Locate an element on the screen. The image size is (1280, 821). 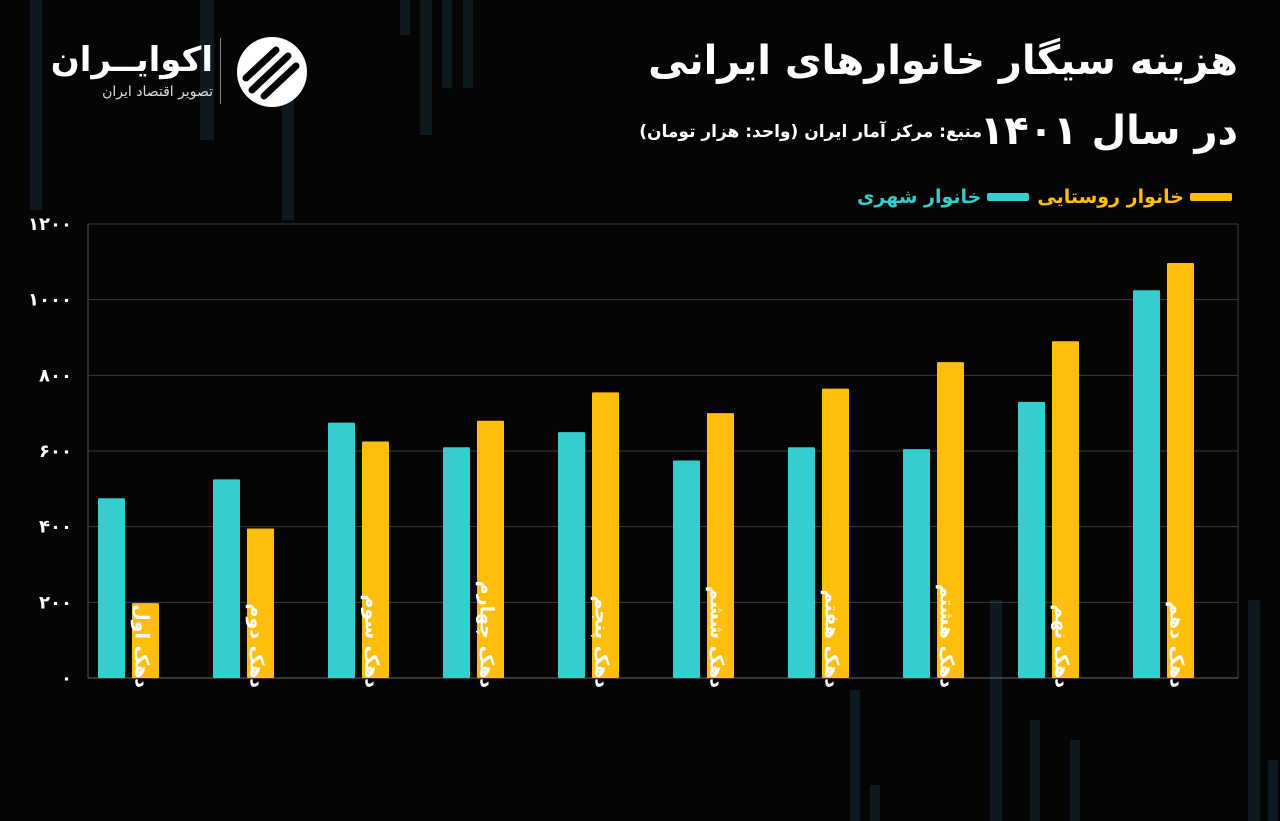
legend-item-urban: خانوار شهری is located at coordinates (943, 197).